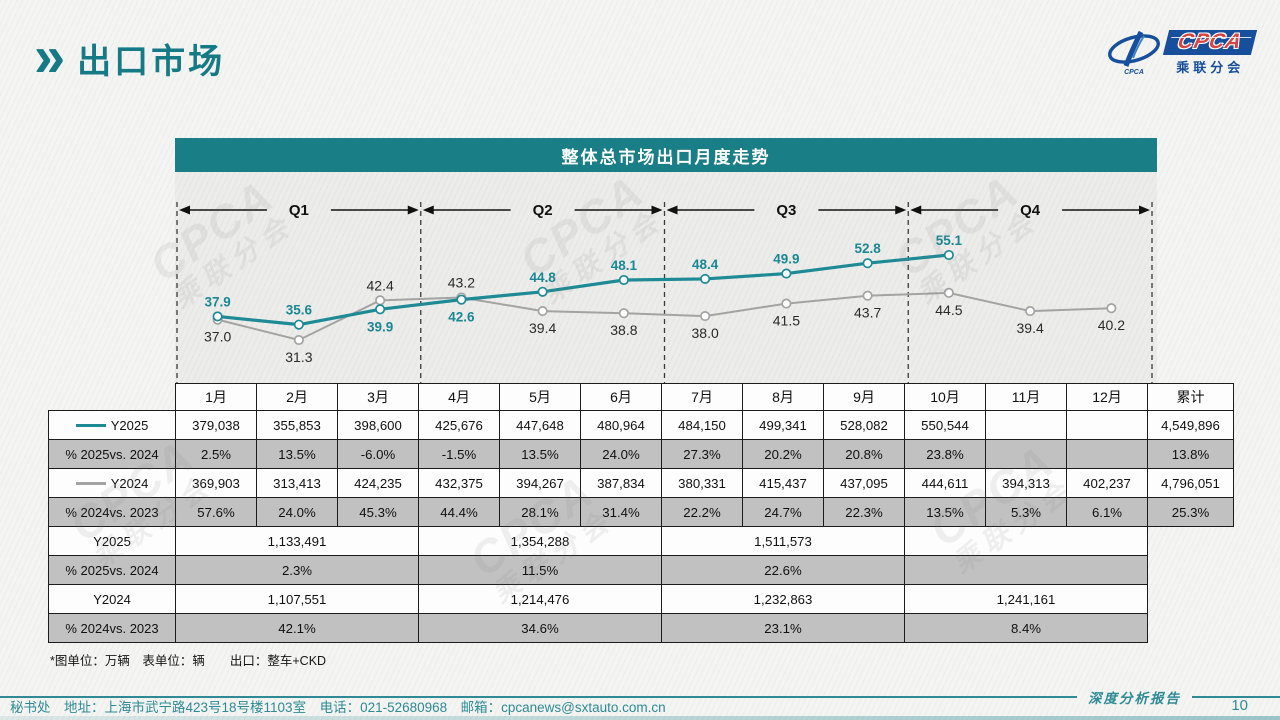 The height and width of the screenshot is (720, 1280). I want to click on data-label: 43.7, so click(867, 313).